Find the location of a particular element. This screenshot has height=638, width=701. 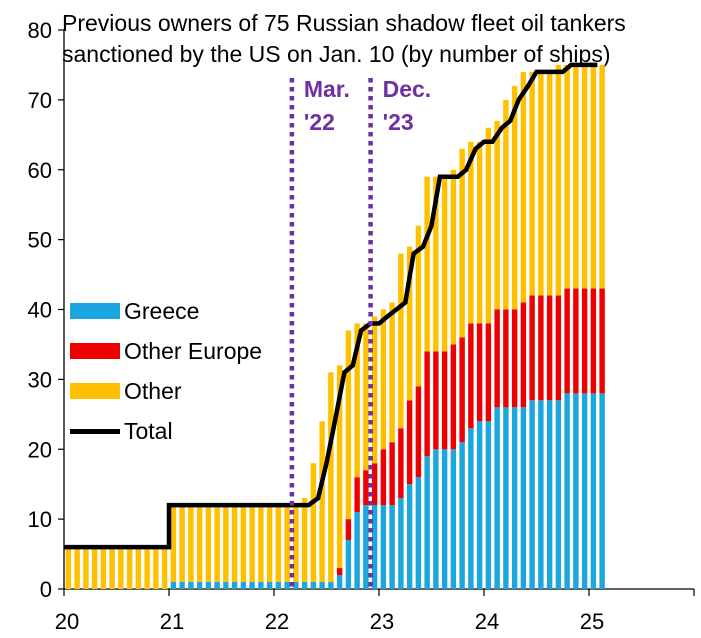

annotation-label-1: Dec. is located at coordinates (407, 89).